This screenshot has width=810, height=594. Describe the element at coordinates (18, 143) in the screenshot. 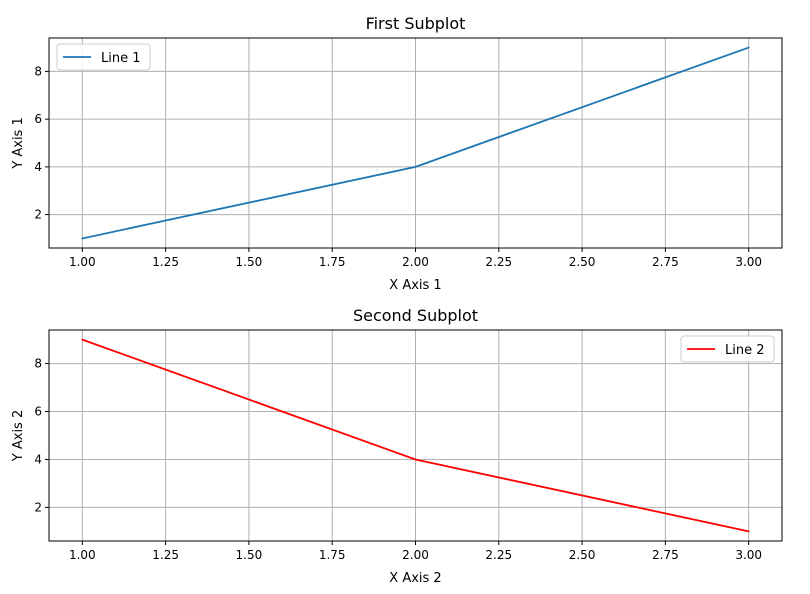

I see `y-axis-label: Y Axis 1` at that location.